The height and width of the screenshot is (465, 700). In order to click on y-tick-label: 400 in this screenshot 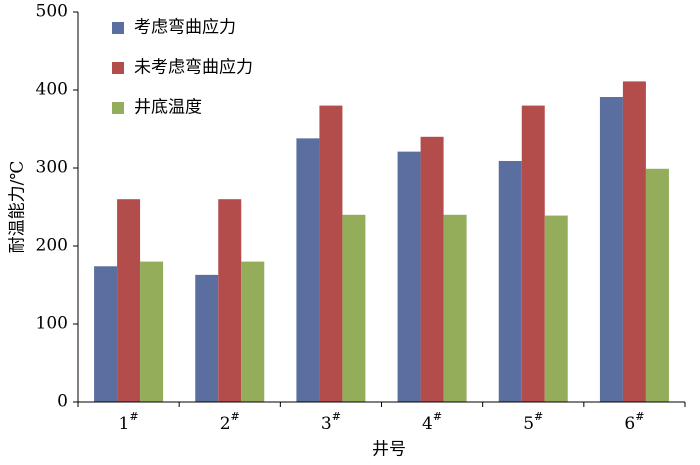, I will do `click(52, 90)`.